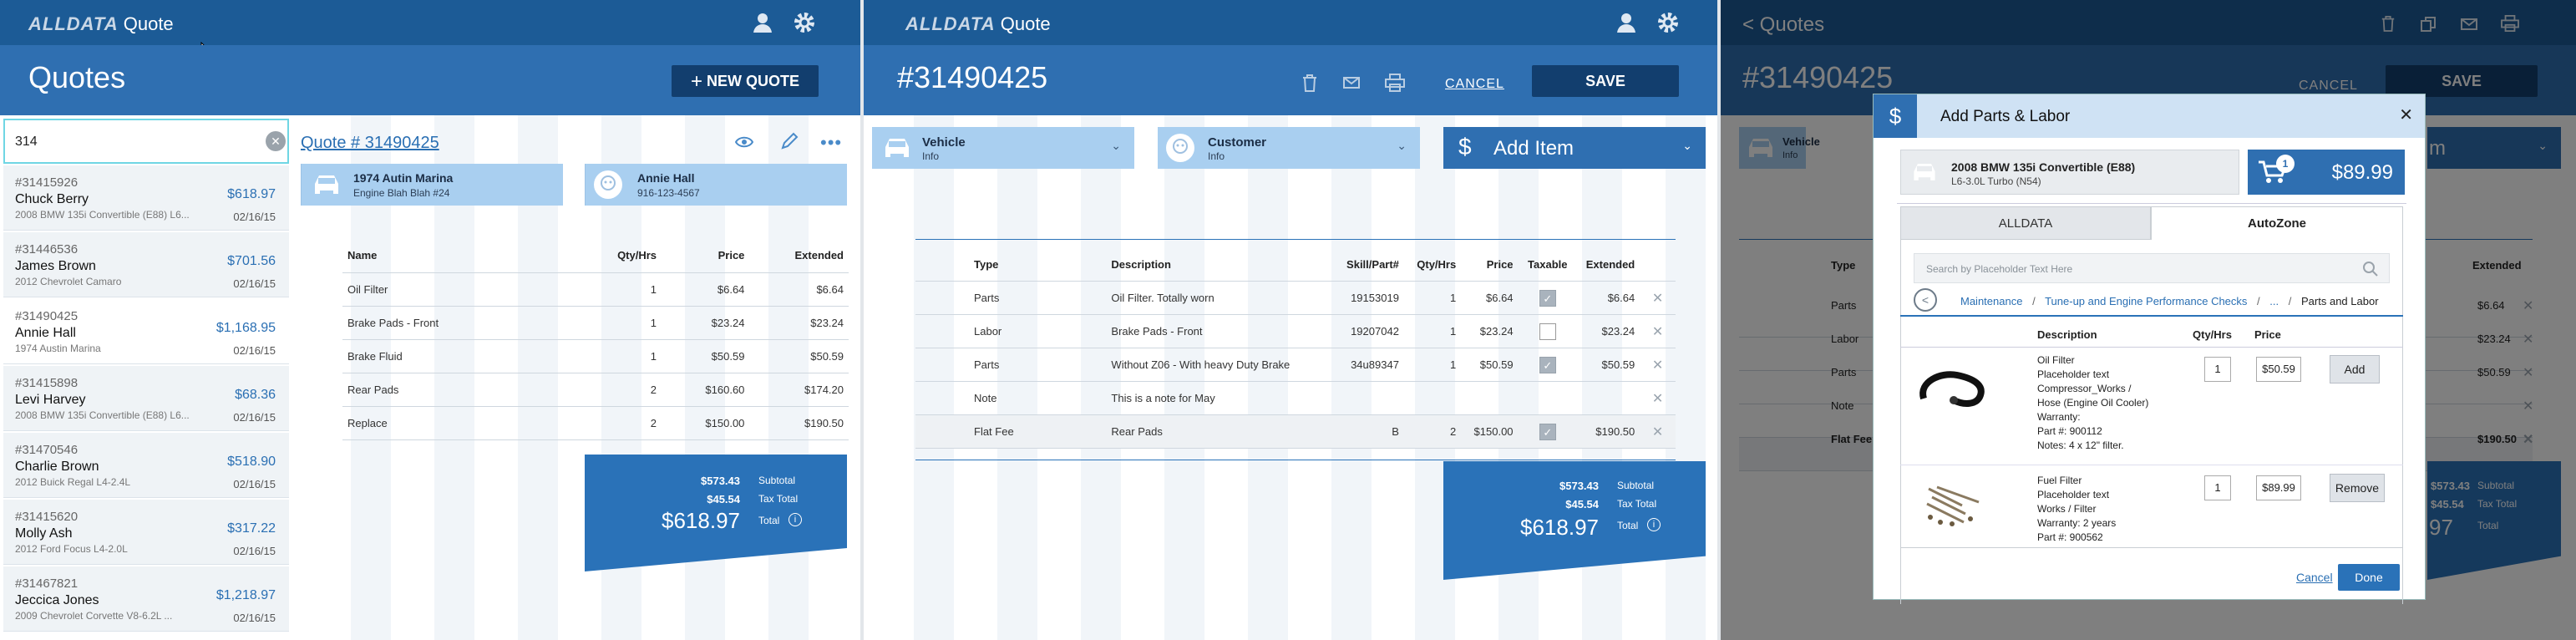 The height and width of the screenshot is (640, 2576). Describe the element at coordinates (666, 178) in the screenshot. I see `customer-card-title: Annie Hall` at that location.